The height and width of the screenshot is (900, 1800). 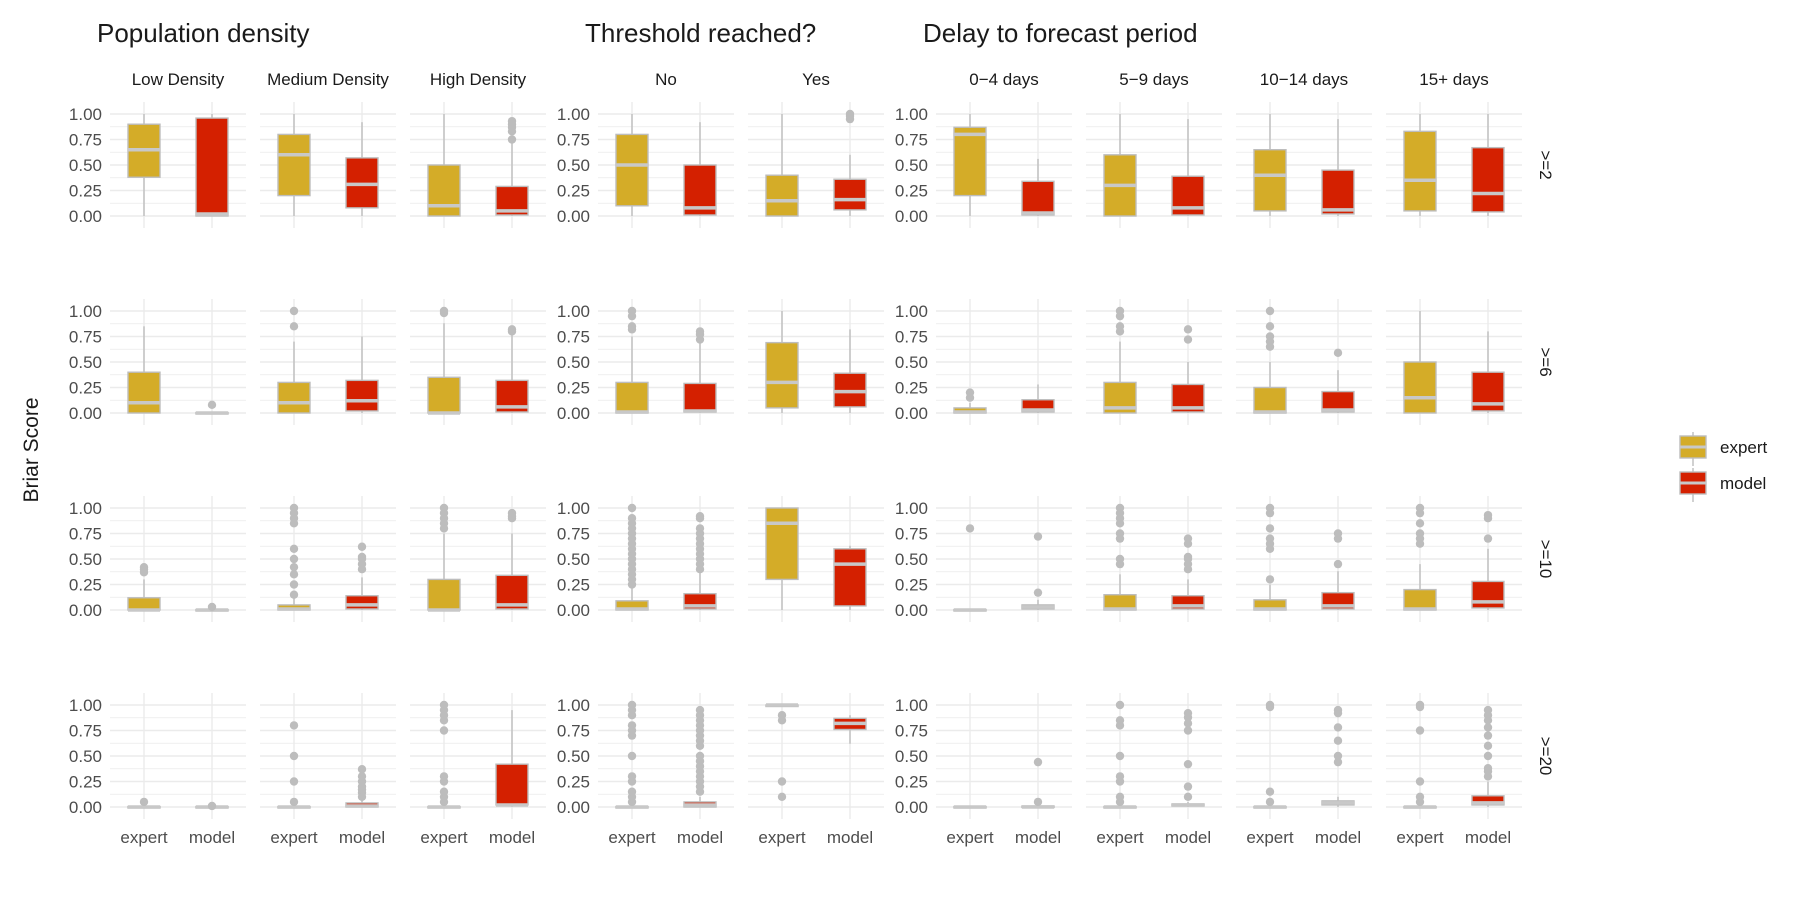 What do you see at coordinates (1453, 79) in the screenshot?
I see `facet-label: 15+ days` at bounding box center [1453, 79].